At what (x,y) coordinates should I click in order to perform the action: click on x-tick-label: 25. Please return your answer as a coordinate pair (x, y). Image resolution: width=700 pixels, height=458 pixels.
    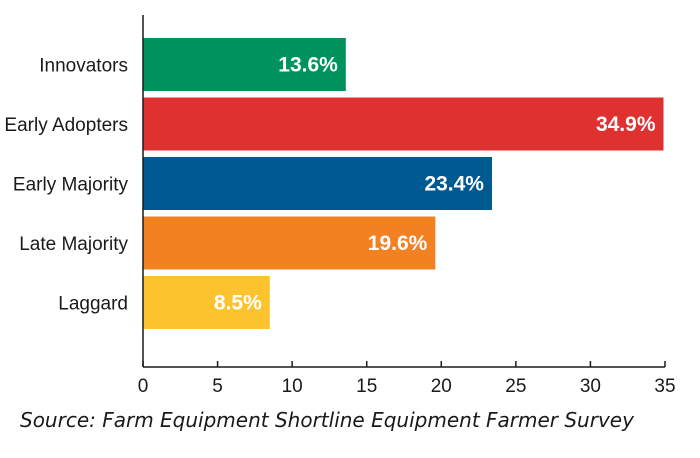
    Looking at the image, I should click on (515, 386).